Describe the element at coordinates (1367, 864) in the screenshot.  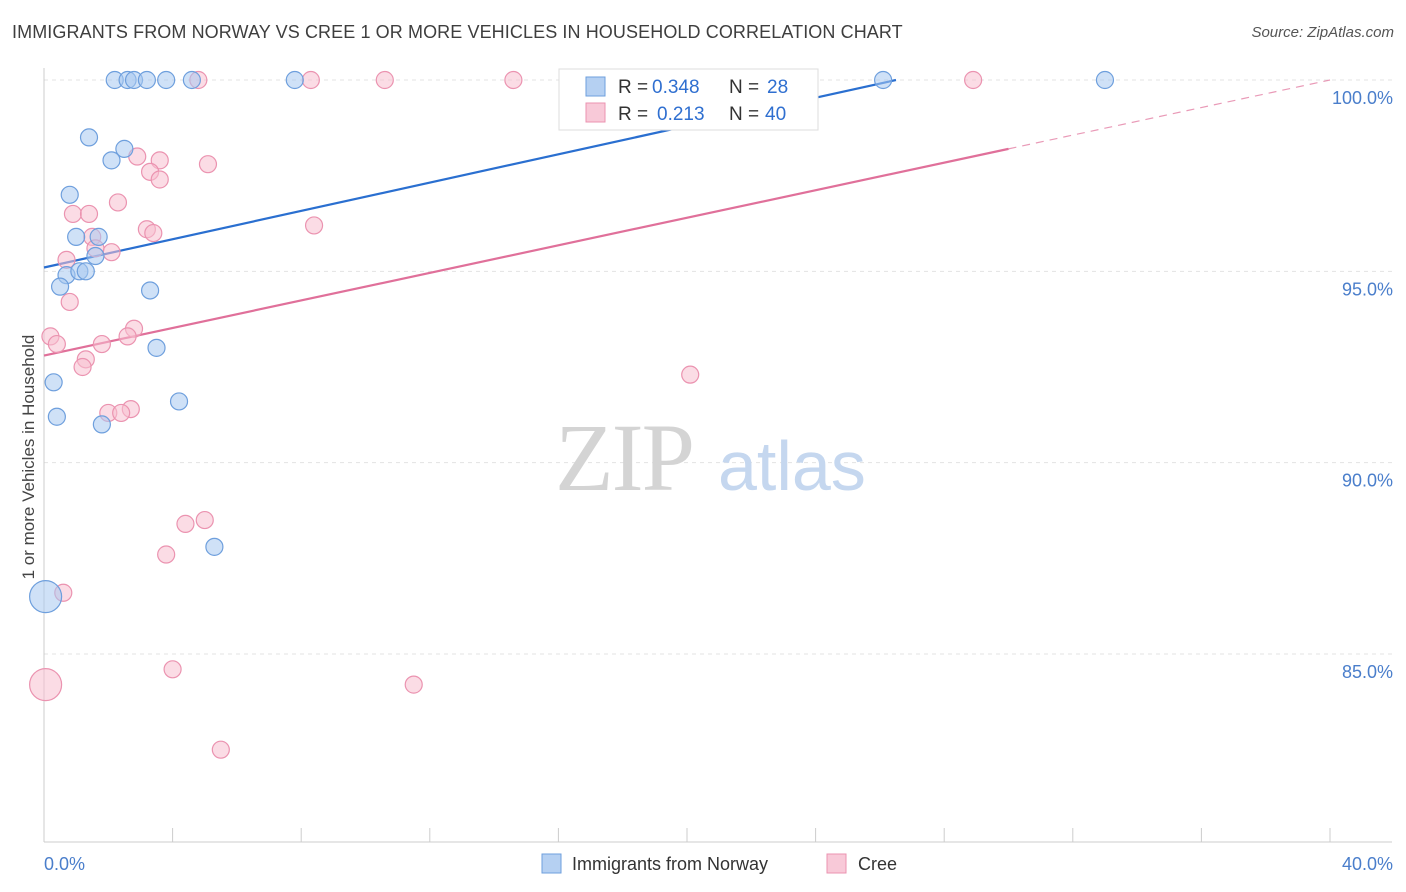
I see `x-tick-label-max: 40.0%` at that location.